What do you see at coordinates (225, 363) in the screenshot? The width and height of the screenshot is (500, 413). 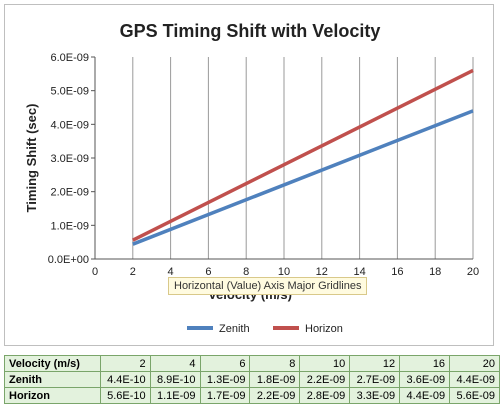 I see `table-cell: 6` at bounding box center [225, 363].